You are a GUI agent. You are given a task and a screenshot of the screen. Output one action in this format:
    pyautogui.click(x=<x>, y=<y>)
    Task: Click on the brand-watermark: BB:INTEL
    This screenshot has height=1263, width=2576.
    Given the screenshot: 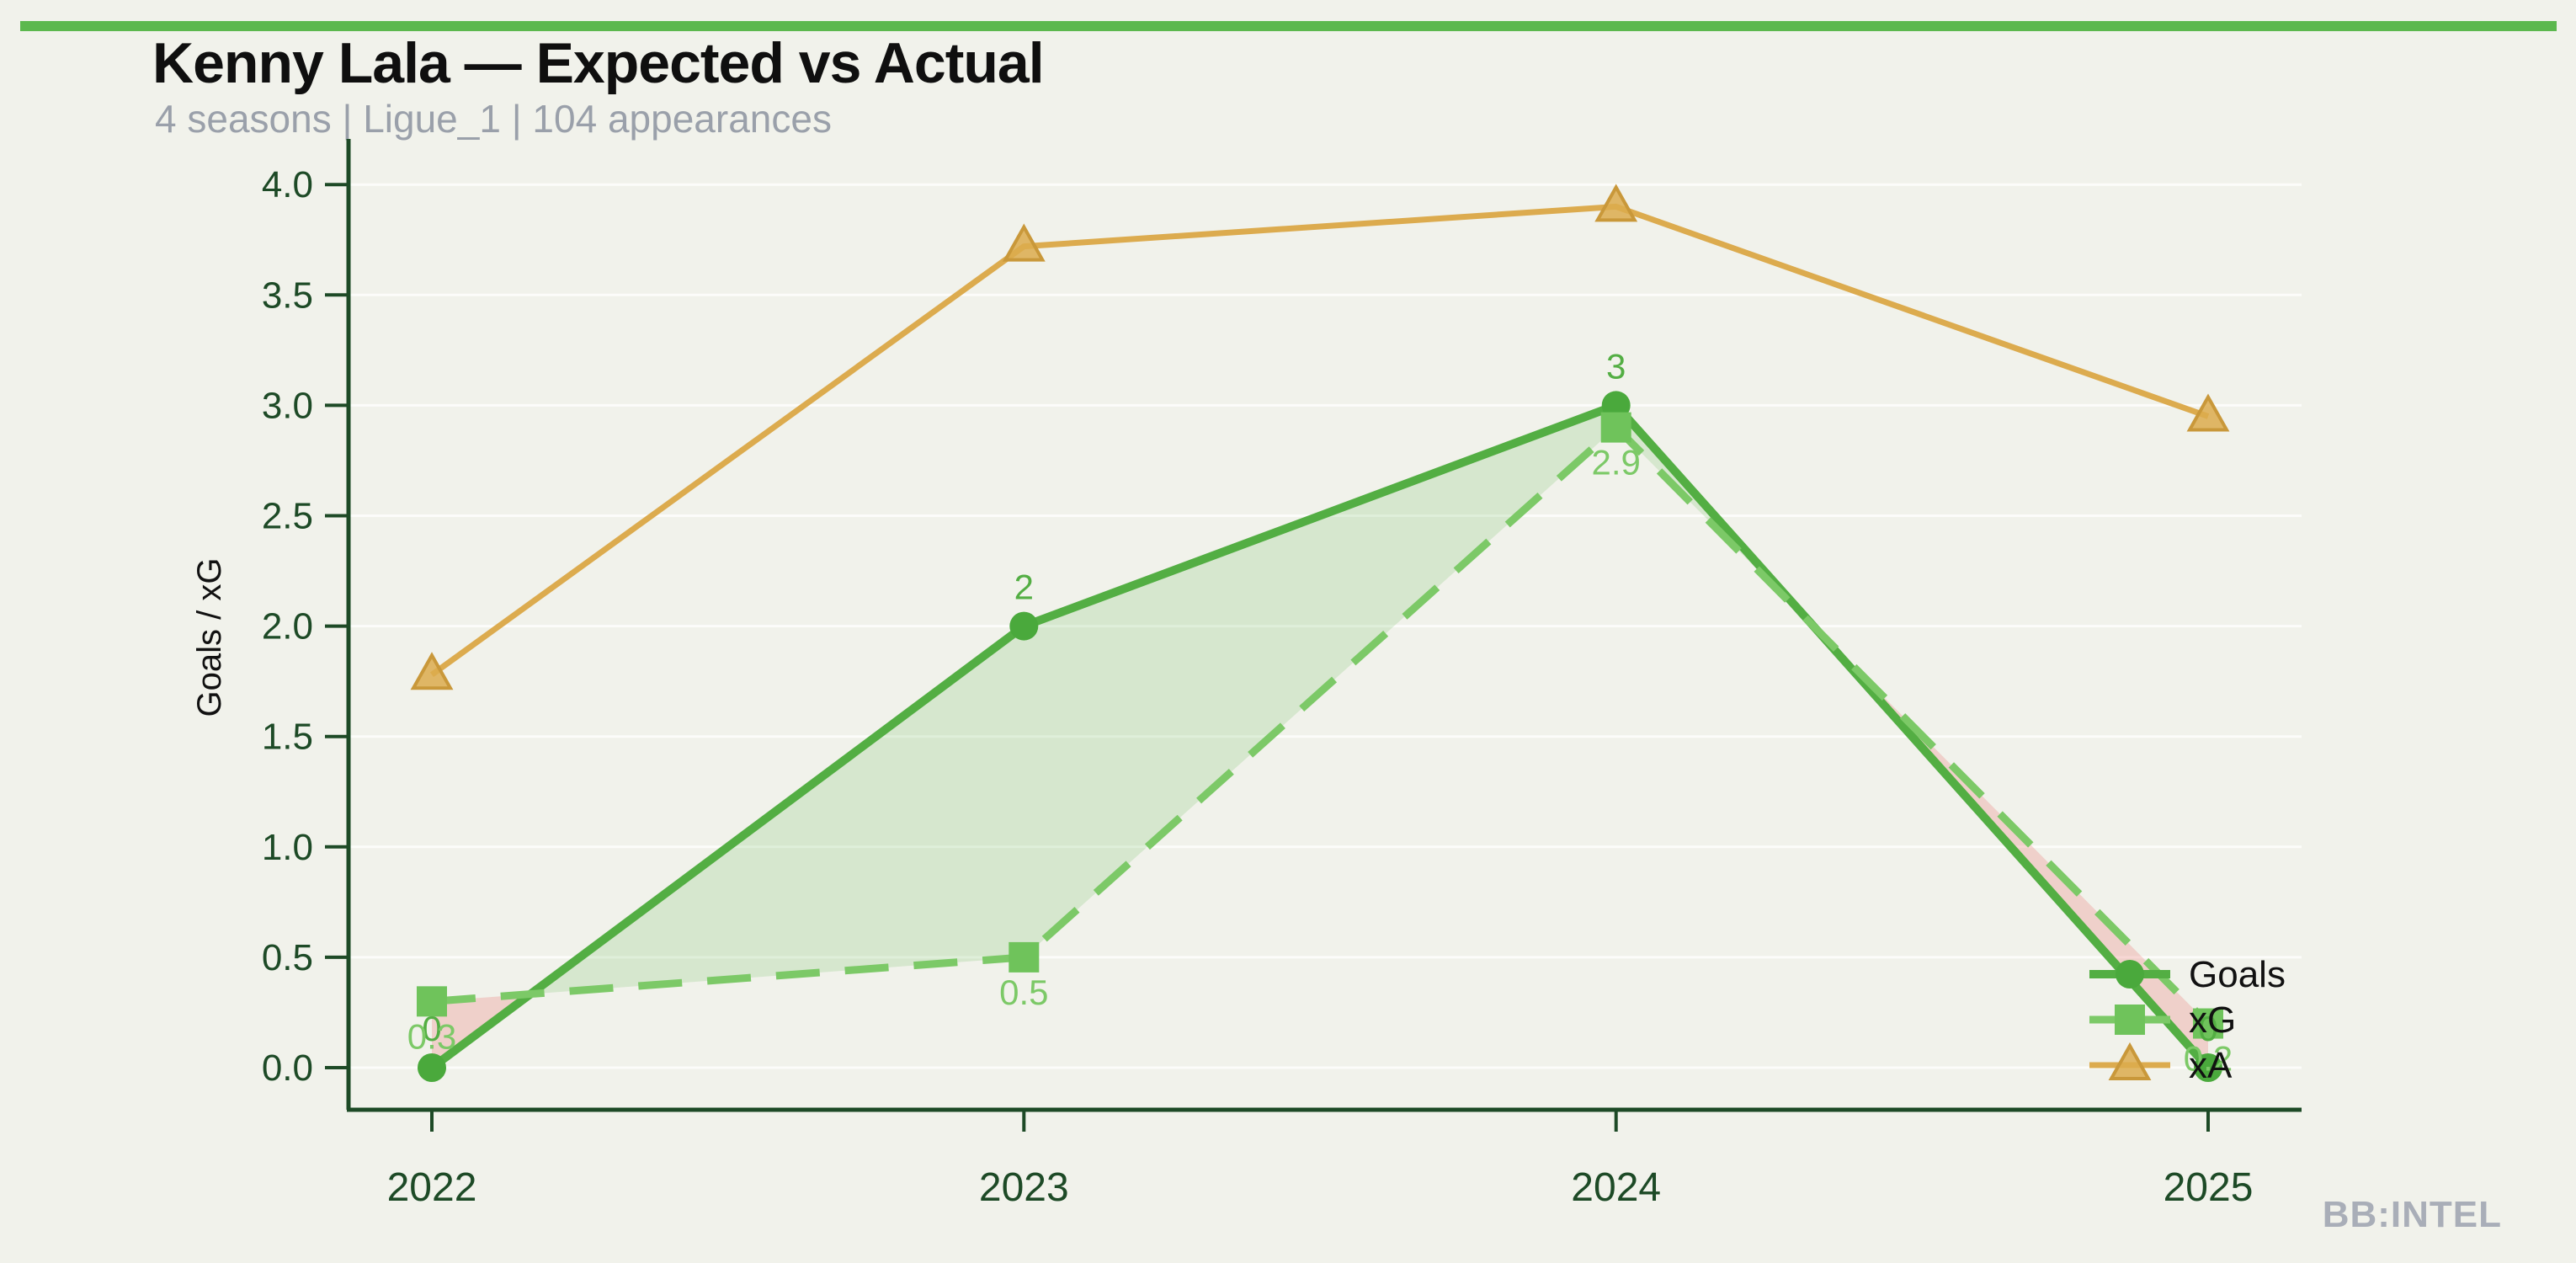 What is the action you would take?
    pyautogui.click(x=2412, y=1214)
    